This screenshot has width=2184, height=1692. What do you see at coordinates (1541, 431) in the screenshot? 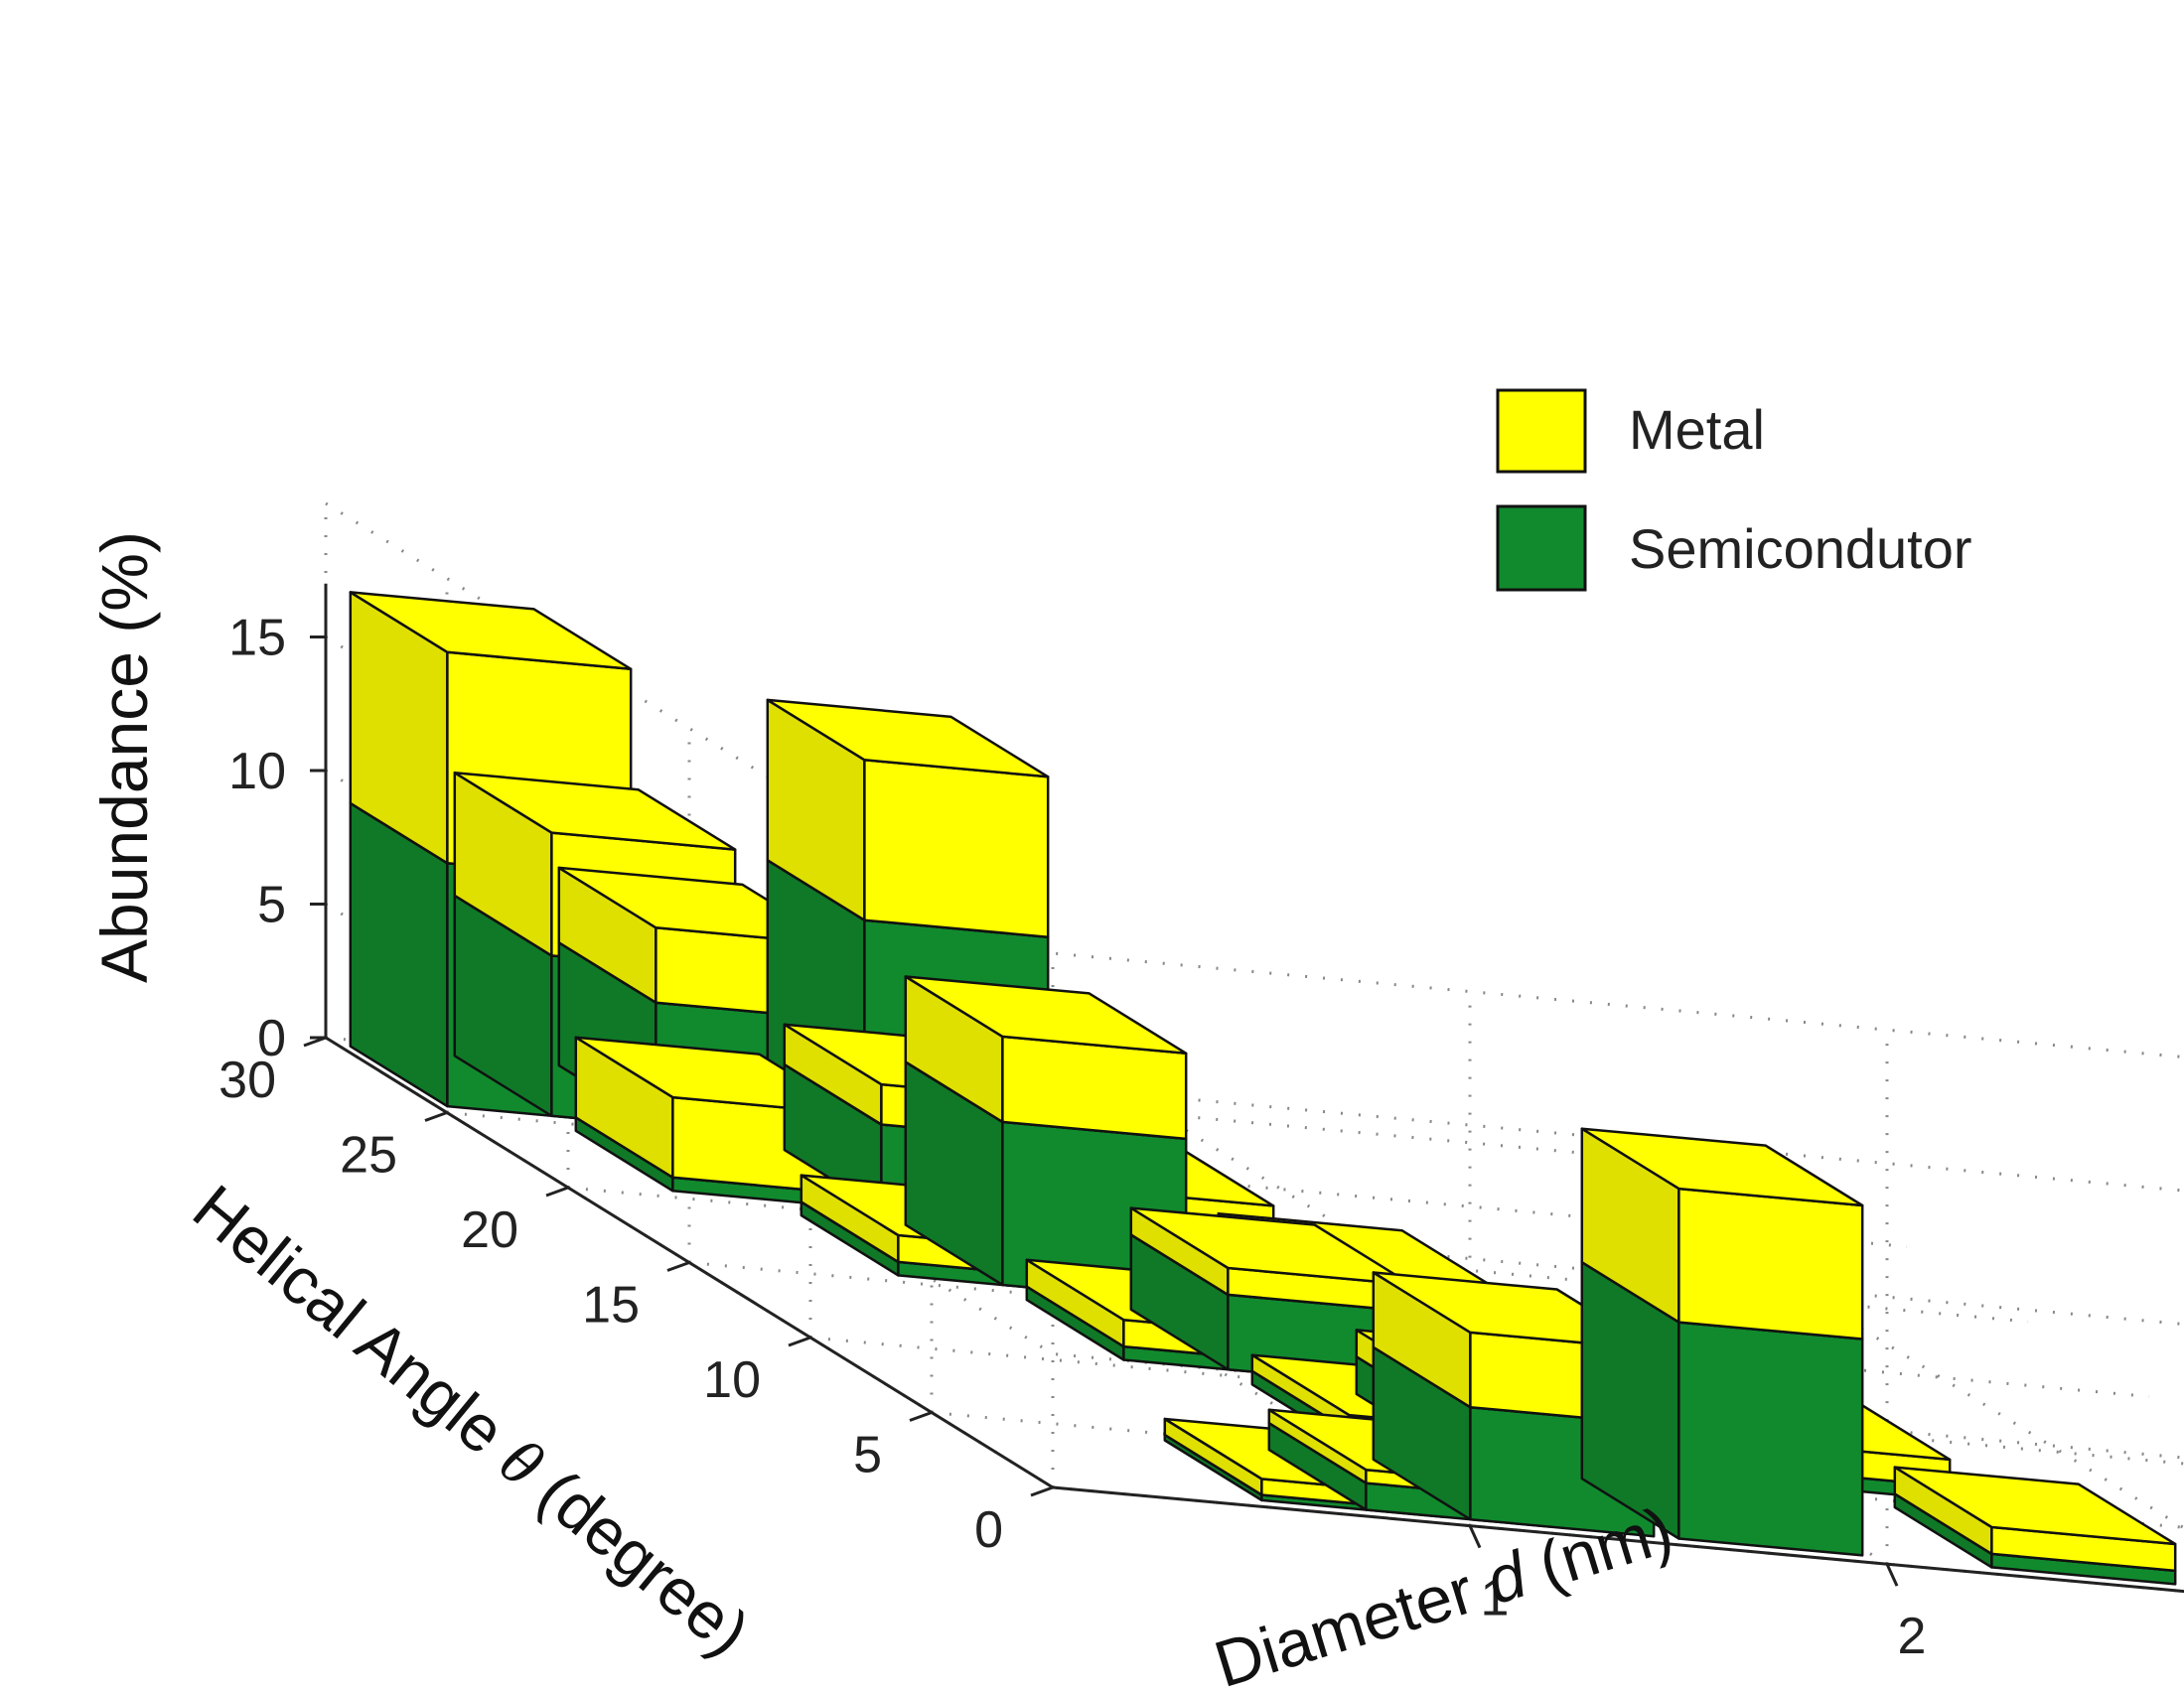
I see `legend-swatch-metal` at bounding box center [1541, 431].